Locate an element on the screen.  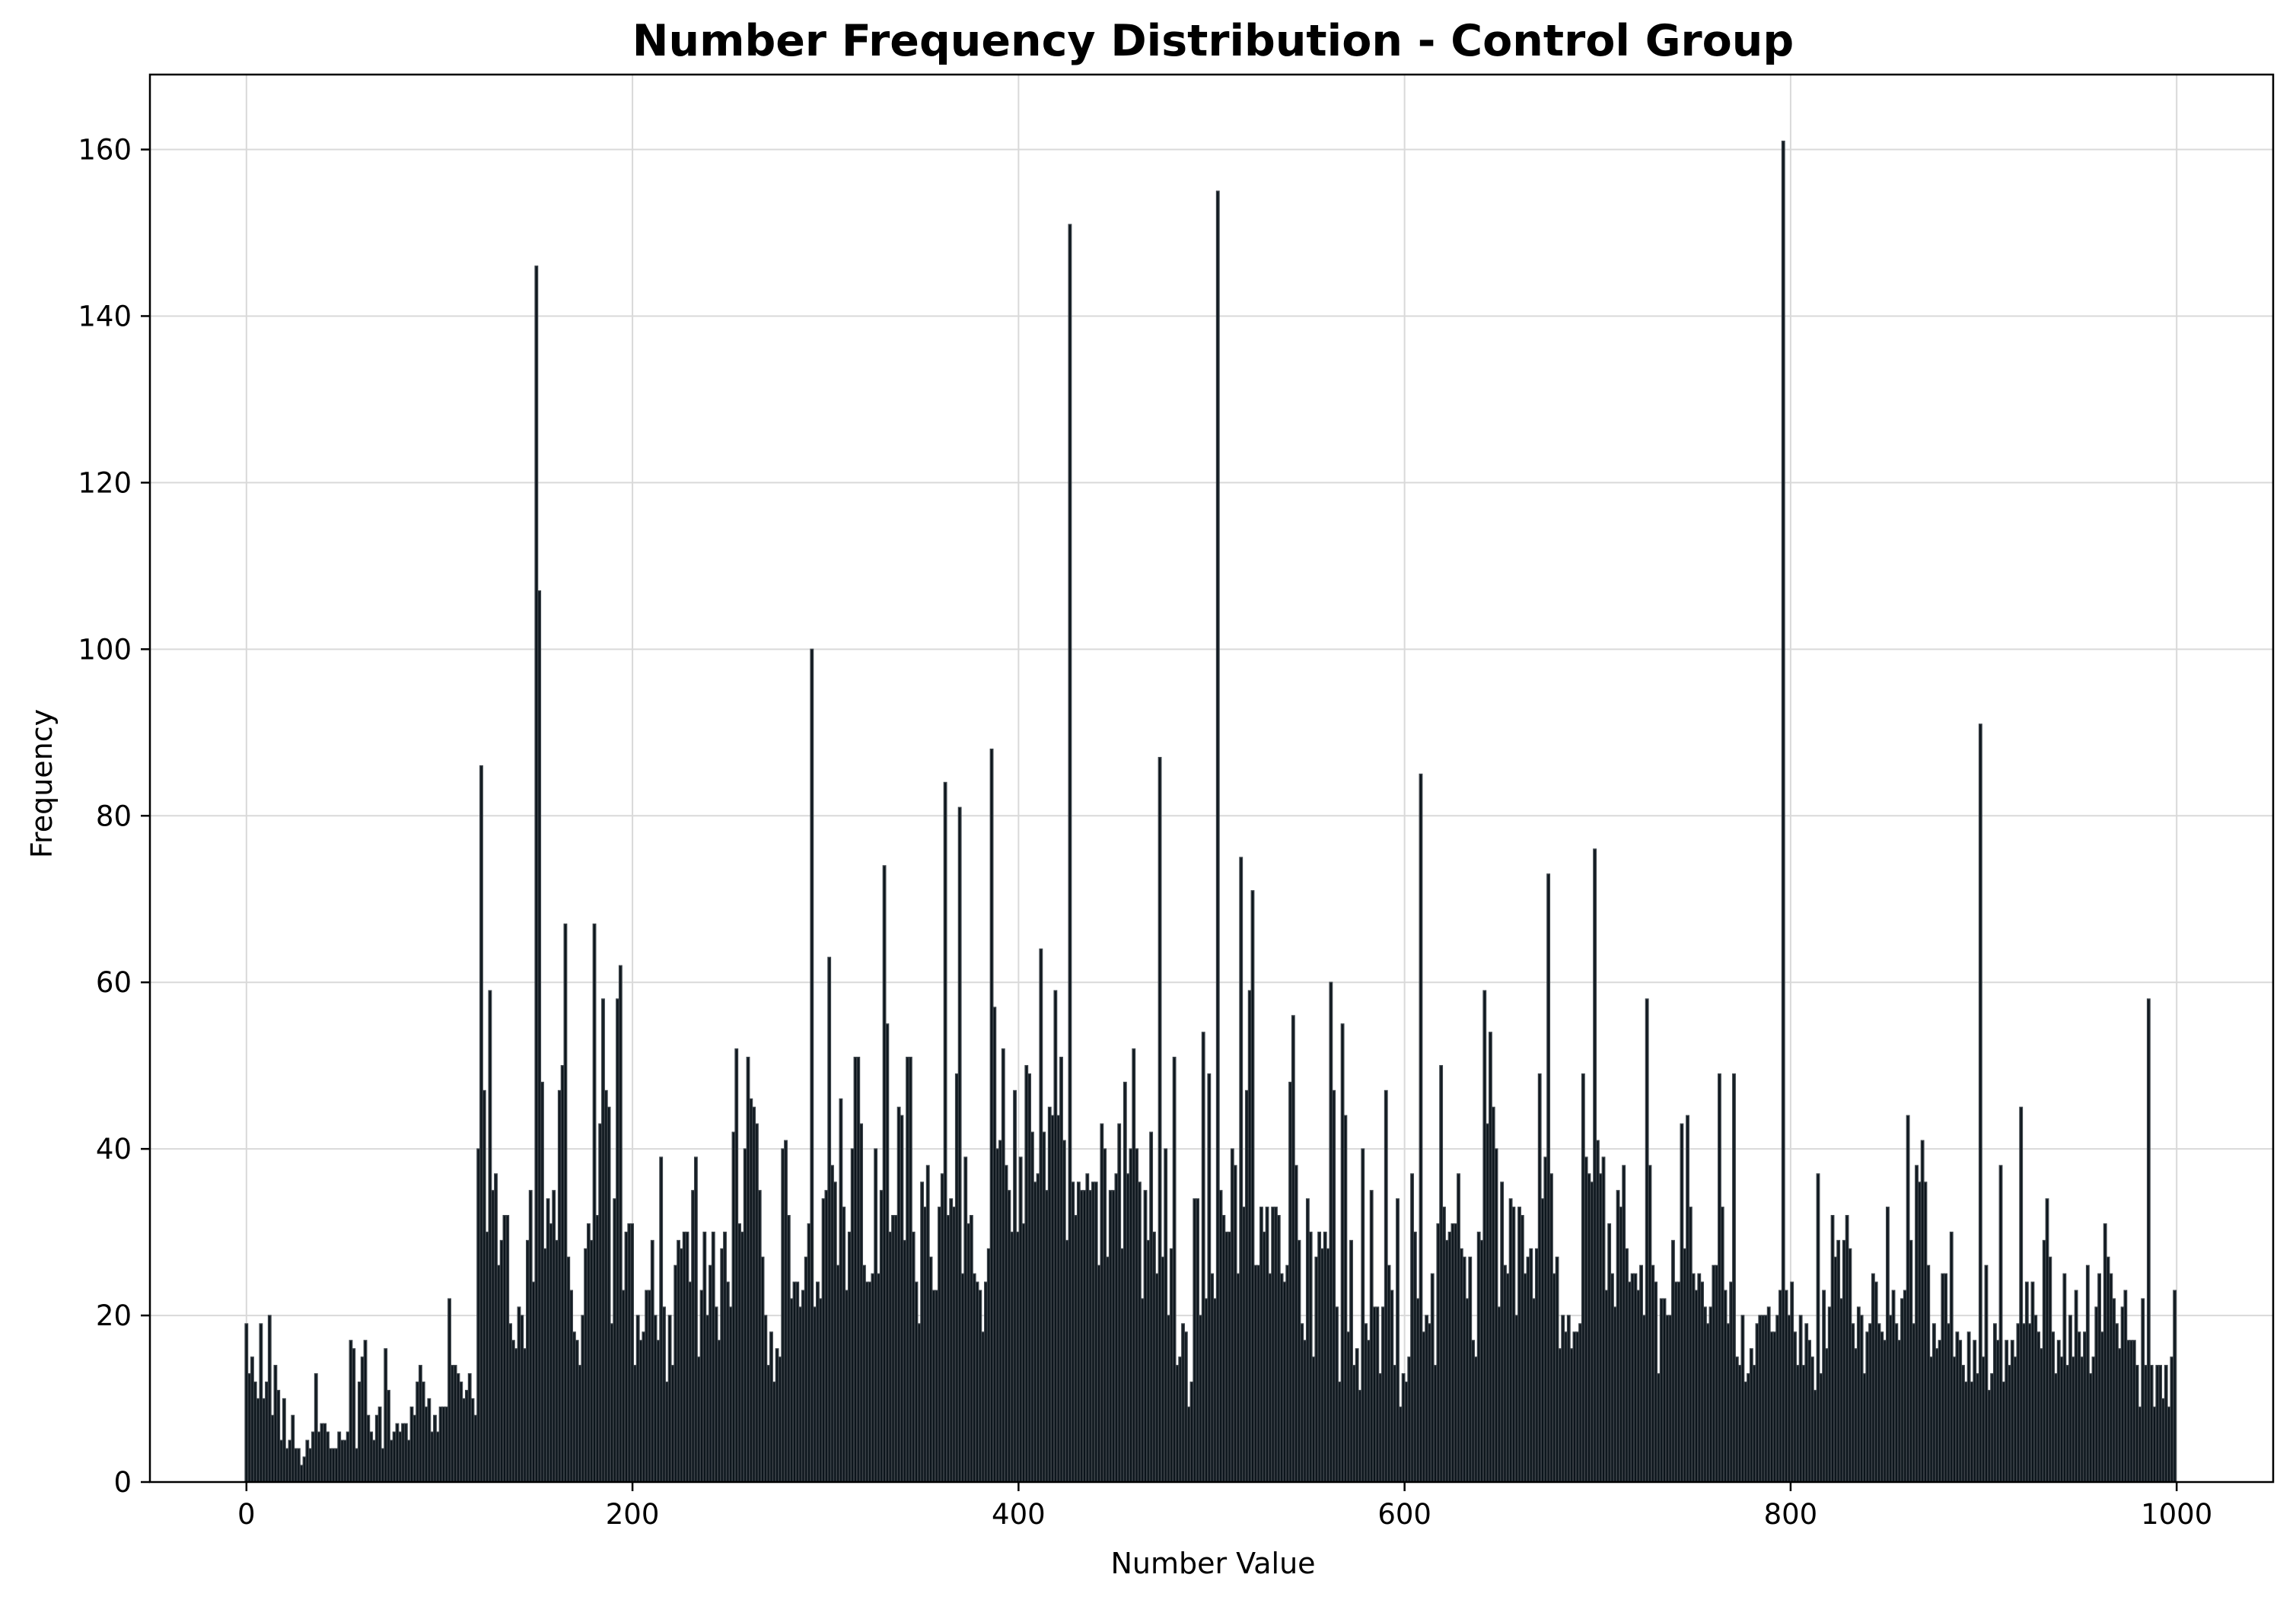
x-tick-label: 1000 is located at coordinates (2176, 1514).